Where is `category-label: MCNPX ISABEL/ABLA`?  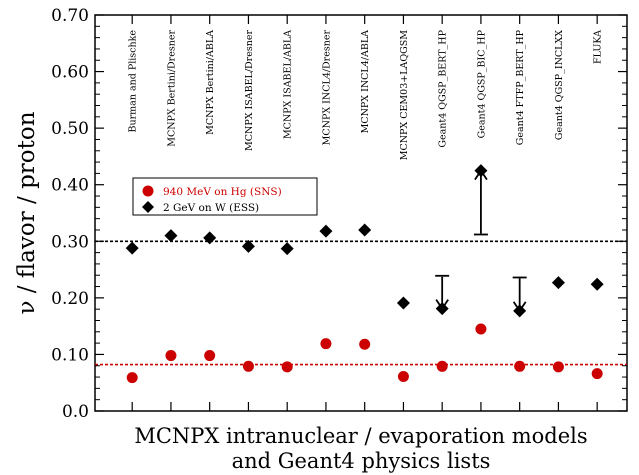 category-label: MCNPX ISABEL/ABLA is located at coordinates (288, 84).